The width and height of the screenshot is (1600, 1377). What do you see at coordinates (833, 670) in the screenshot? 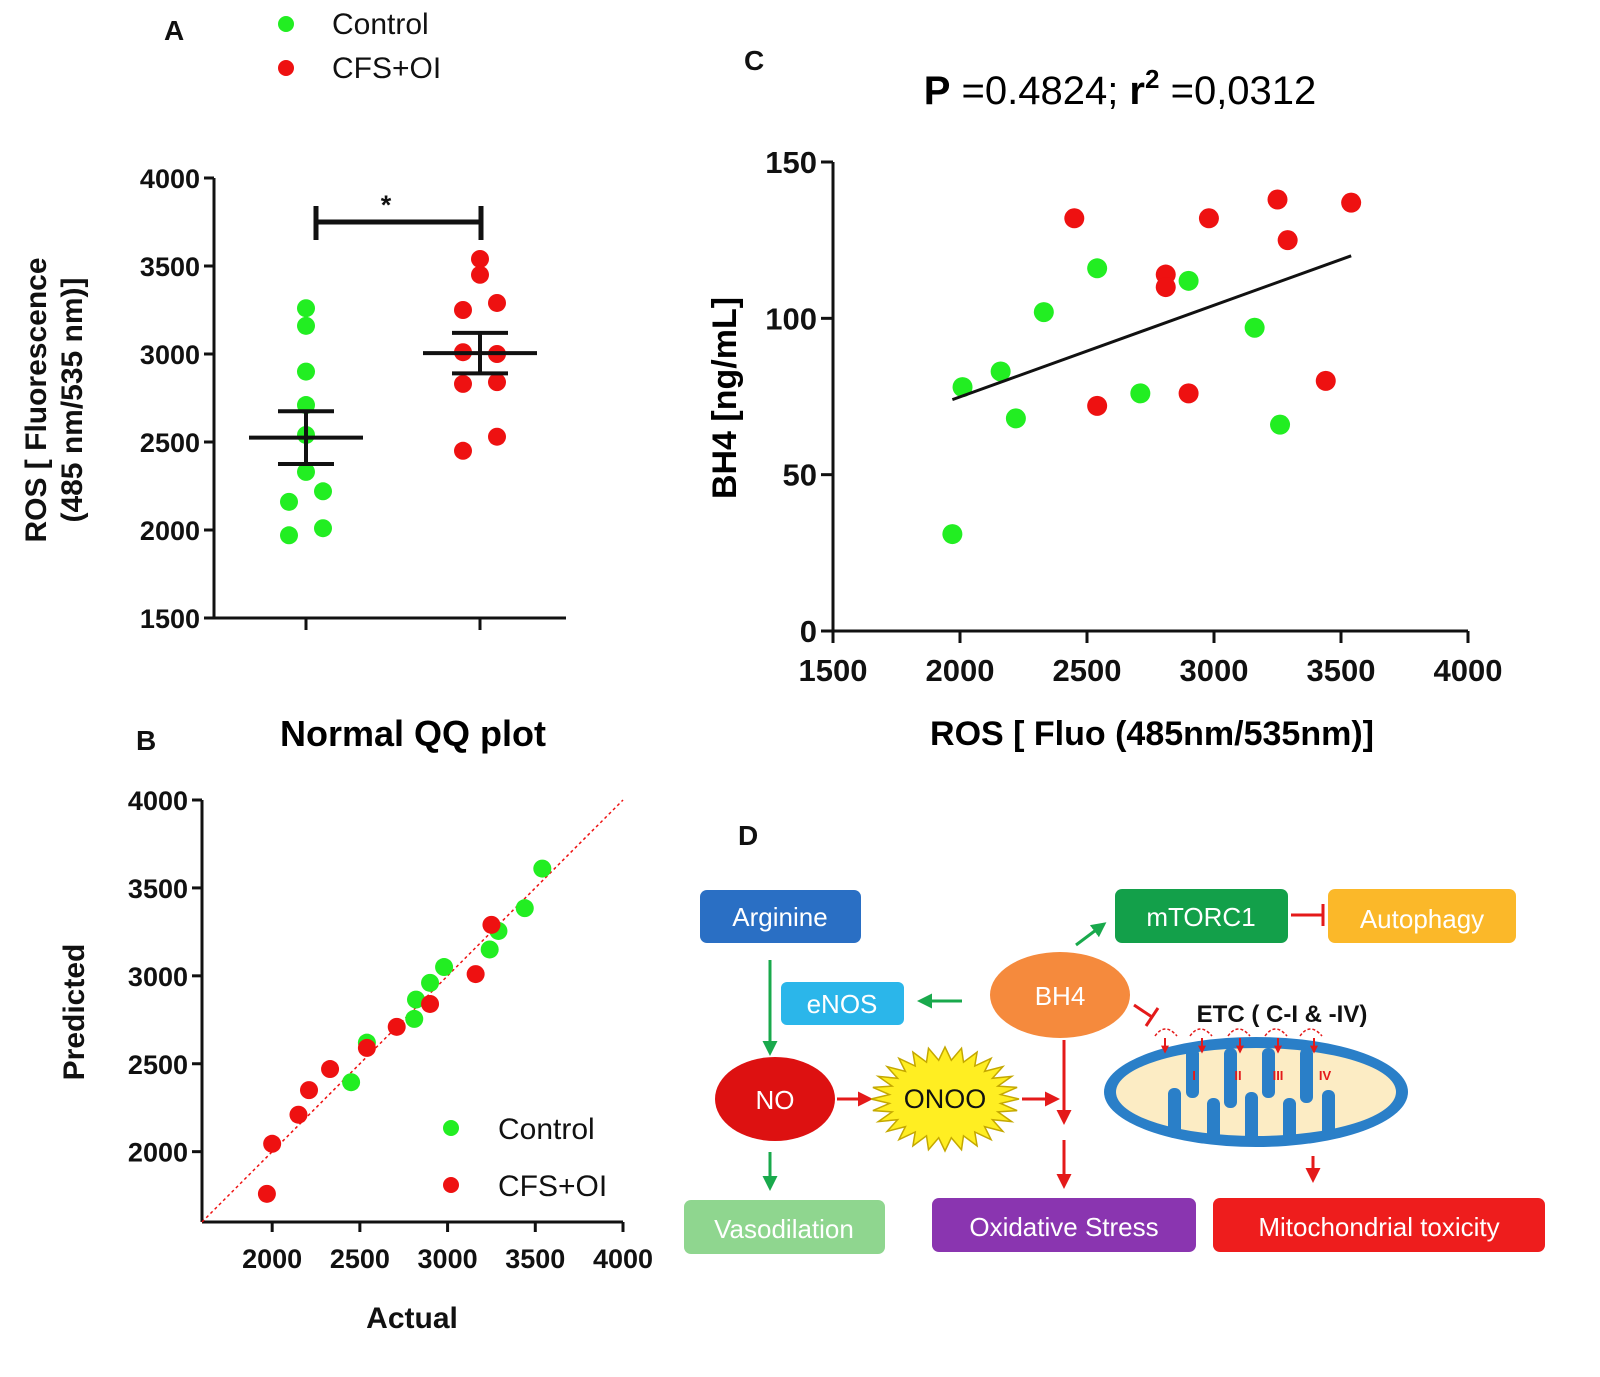
I see `x-tick-label: 1500` at bounding box center [833, 670].